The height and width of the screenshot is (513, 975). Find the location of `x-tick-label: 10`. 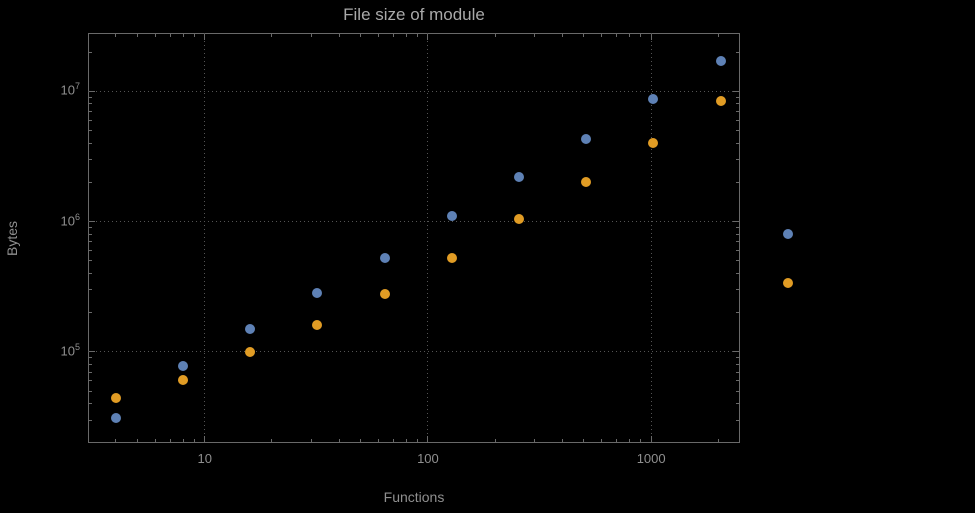

x-tick-label: 10 is located at coordinates (204, 458).